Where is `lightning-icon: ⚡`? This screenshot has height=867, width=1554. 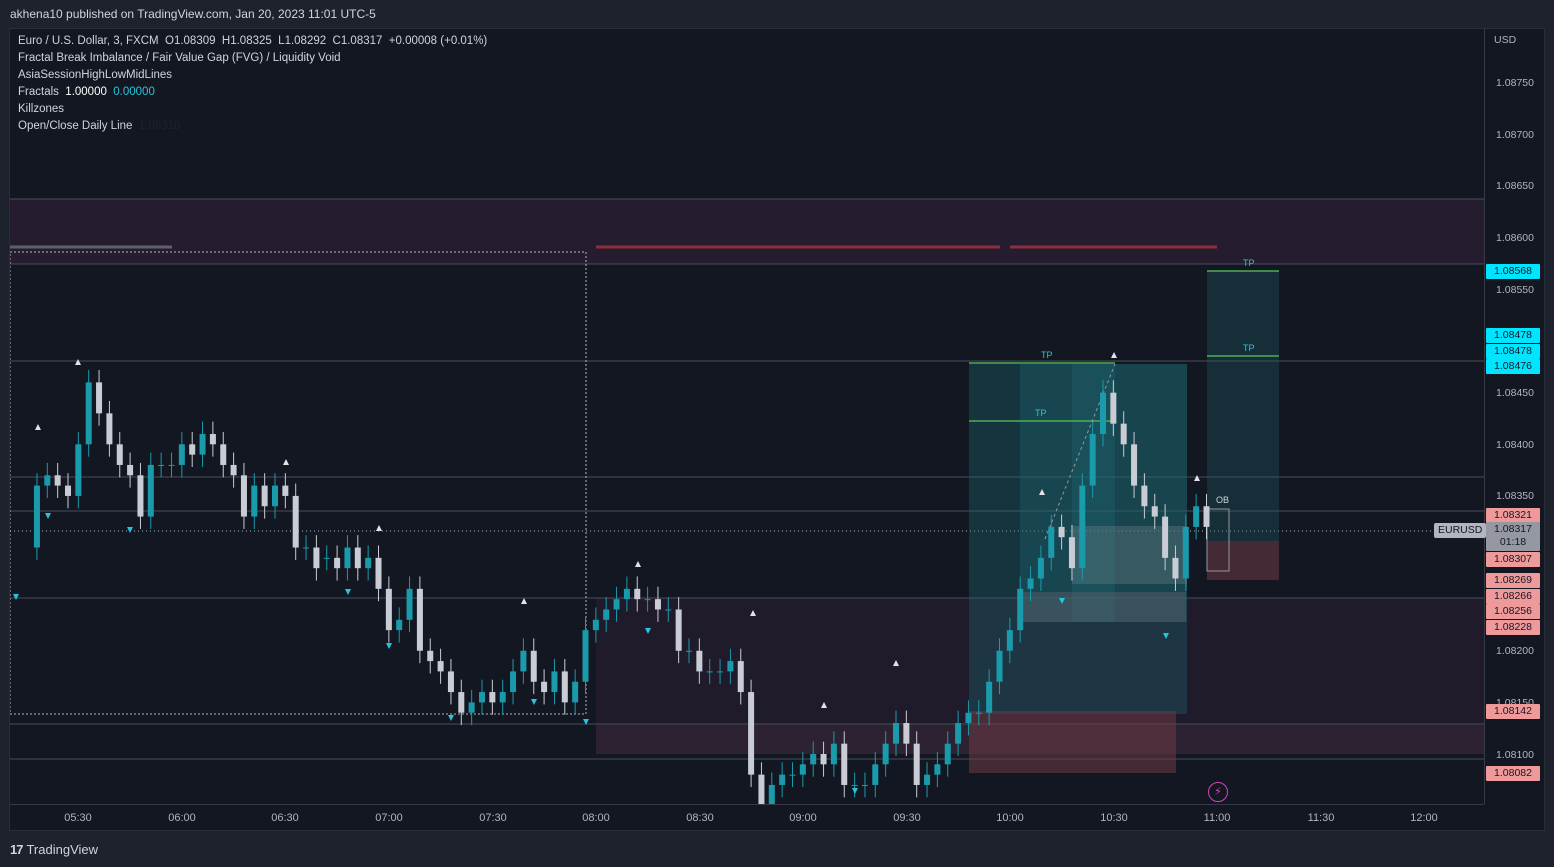
lightning-icon: ⚡ is located at coordinates (1218, 792).